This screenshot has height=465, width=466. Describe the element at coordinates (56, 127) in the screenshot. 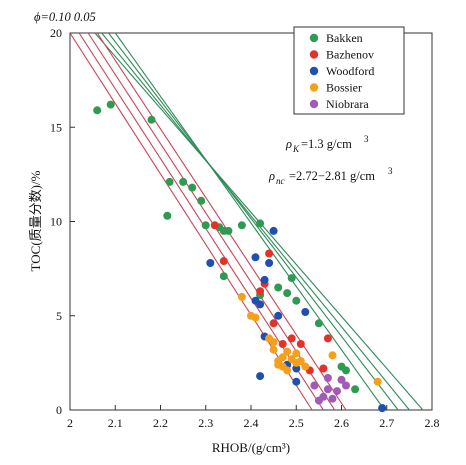

I see `y-tick-label: 15` at that location.